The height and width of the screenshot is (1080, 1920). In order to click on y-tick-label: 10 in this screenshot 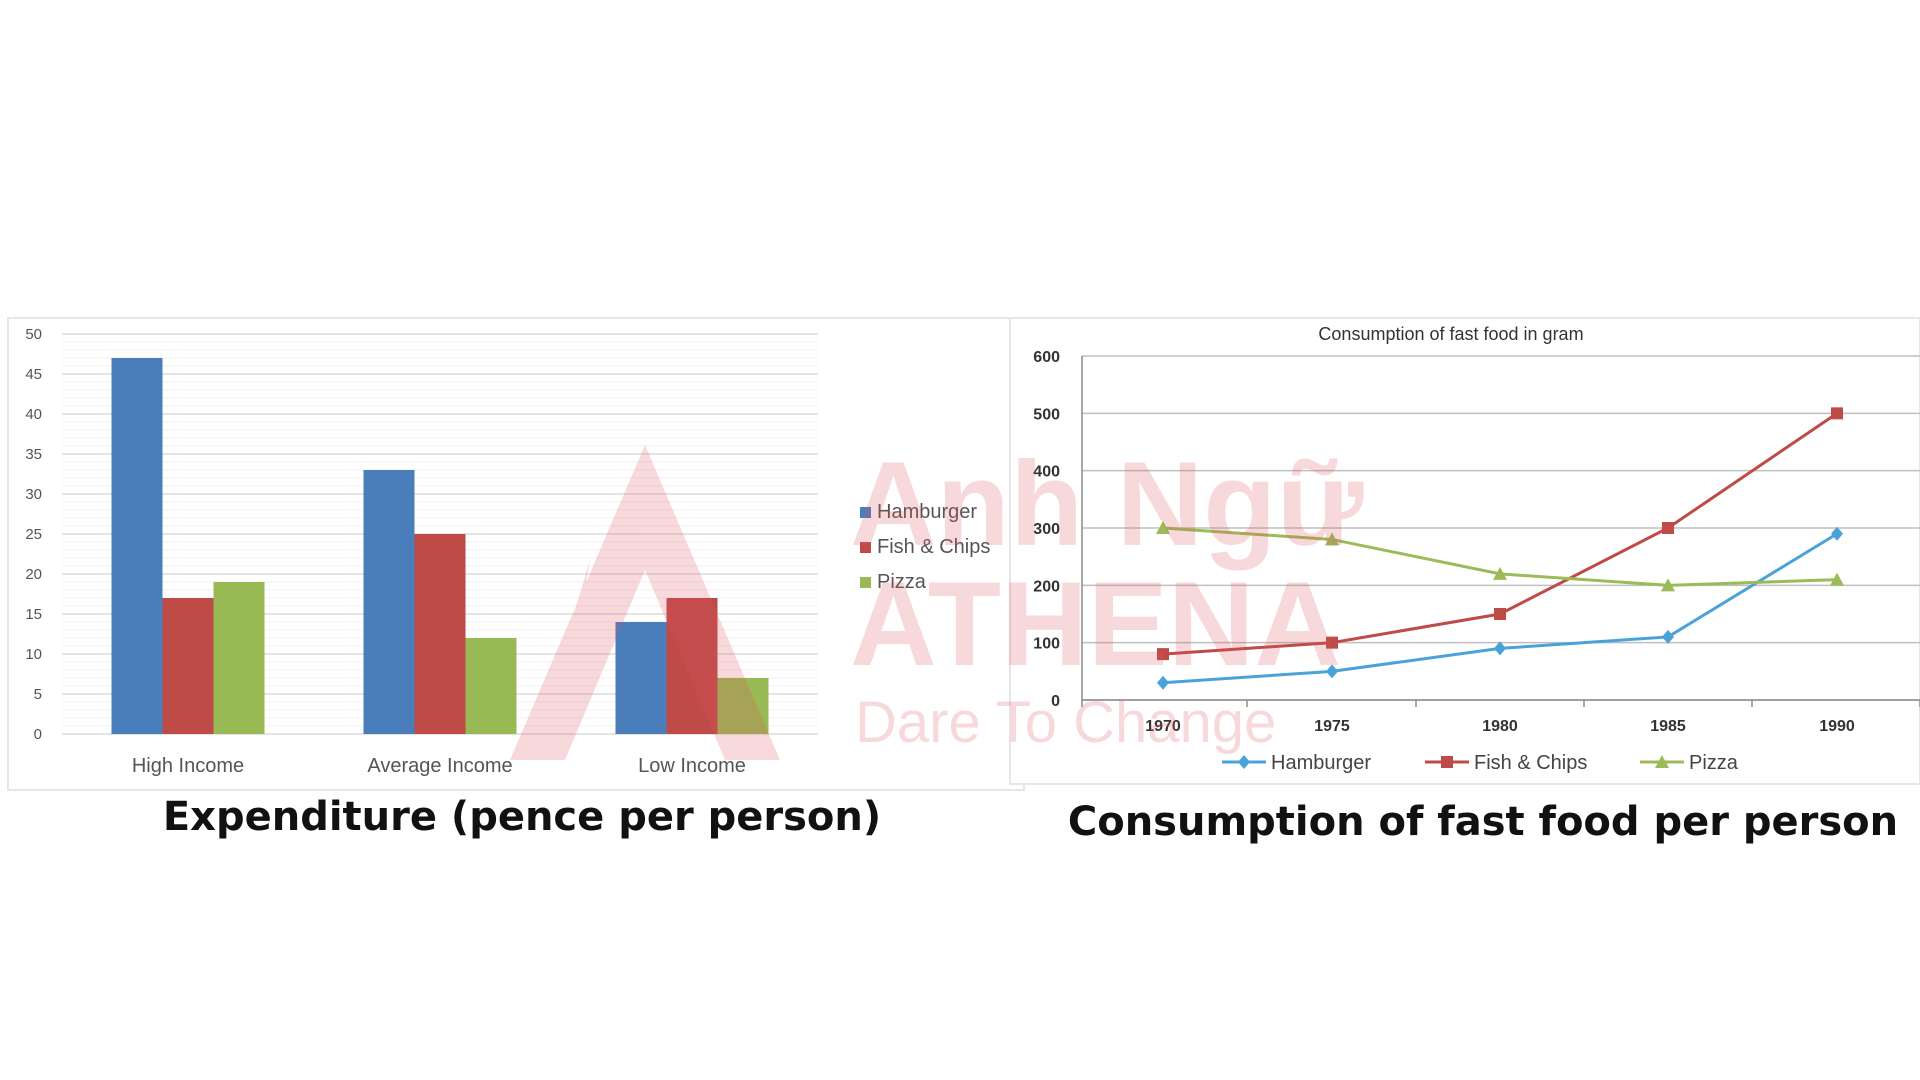, I will do `click(33, 654)`.